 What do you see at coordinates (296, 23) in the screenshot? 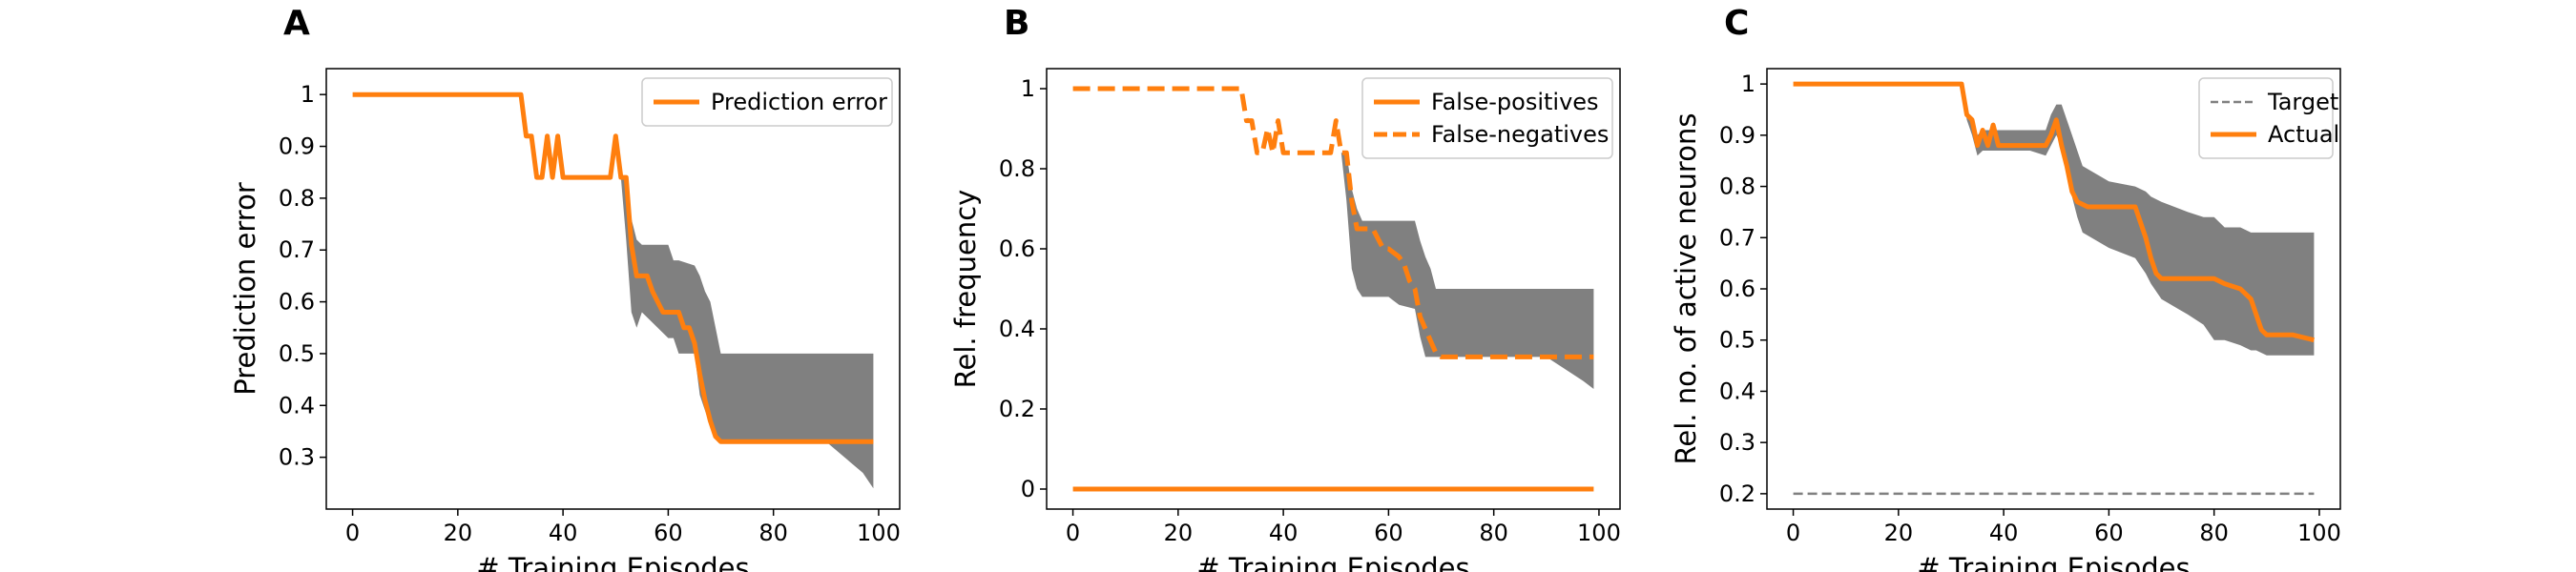
I see `panel-letter: A` at bounding box center [296, 23].